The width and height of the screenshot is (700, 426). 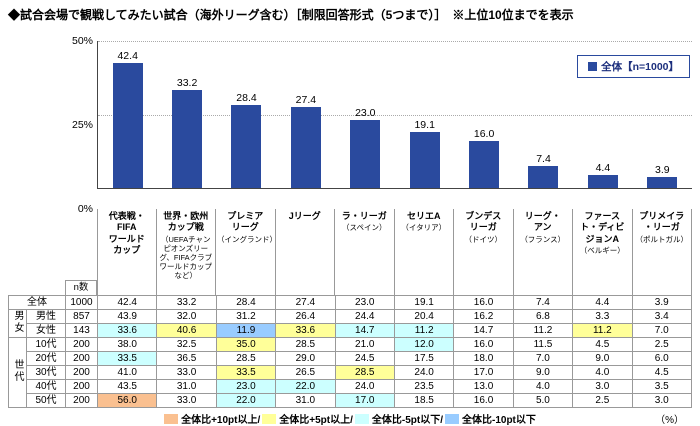 I want to click on value-cell: 40.6, so click(x=186, y=330).